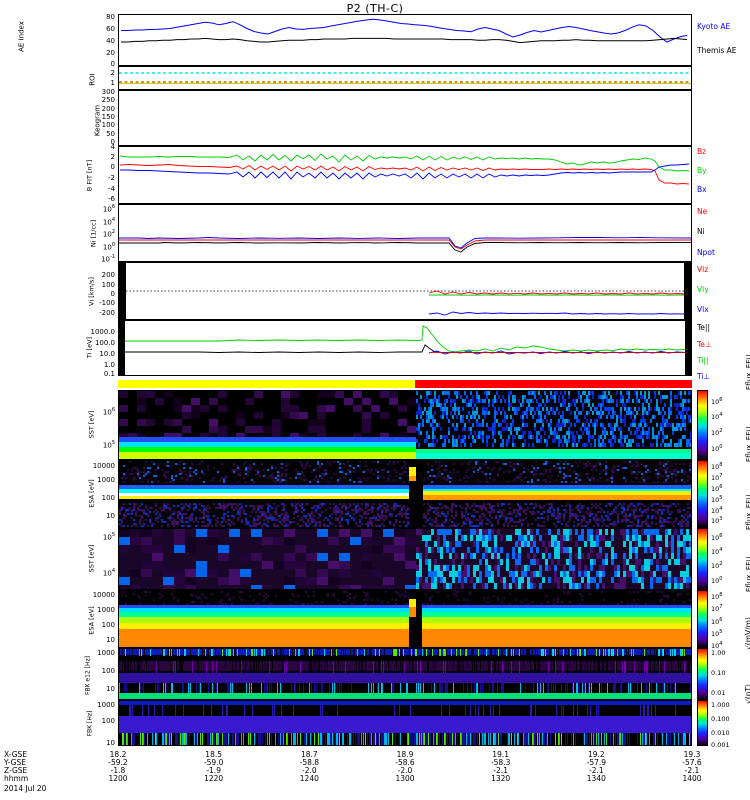 This screenshot has height=800, width=750. Describe the element at coordinates (717, 417) in the screenshot. I see `cbtick-sst-e-1e4: 10⁴` at that location.